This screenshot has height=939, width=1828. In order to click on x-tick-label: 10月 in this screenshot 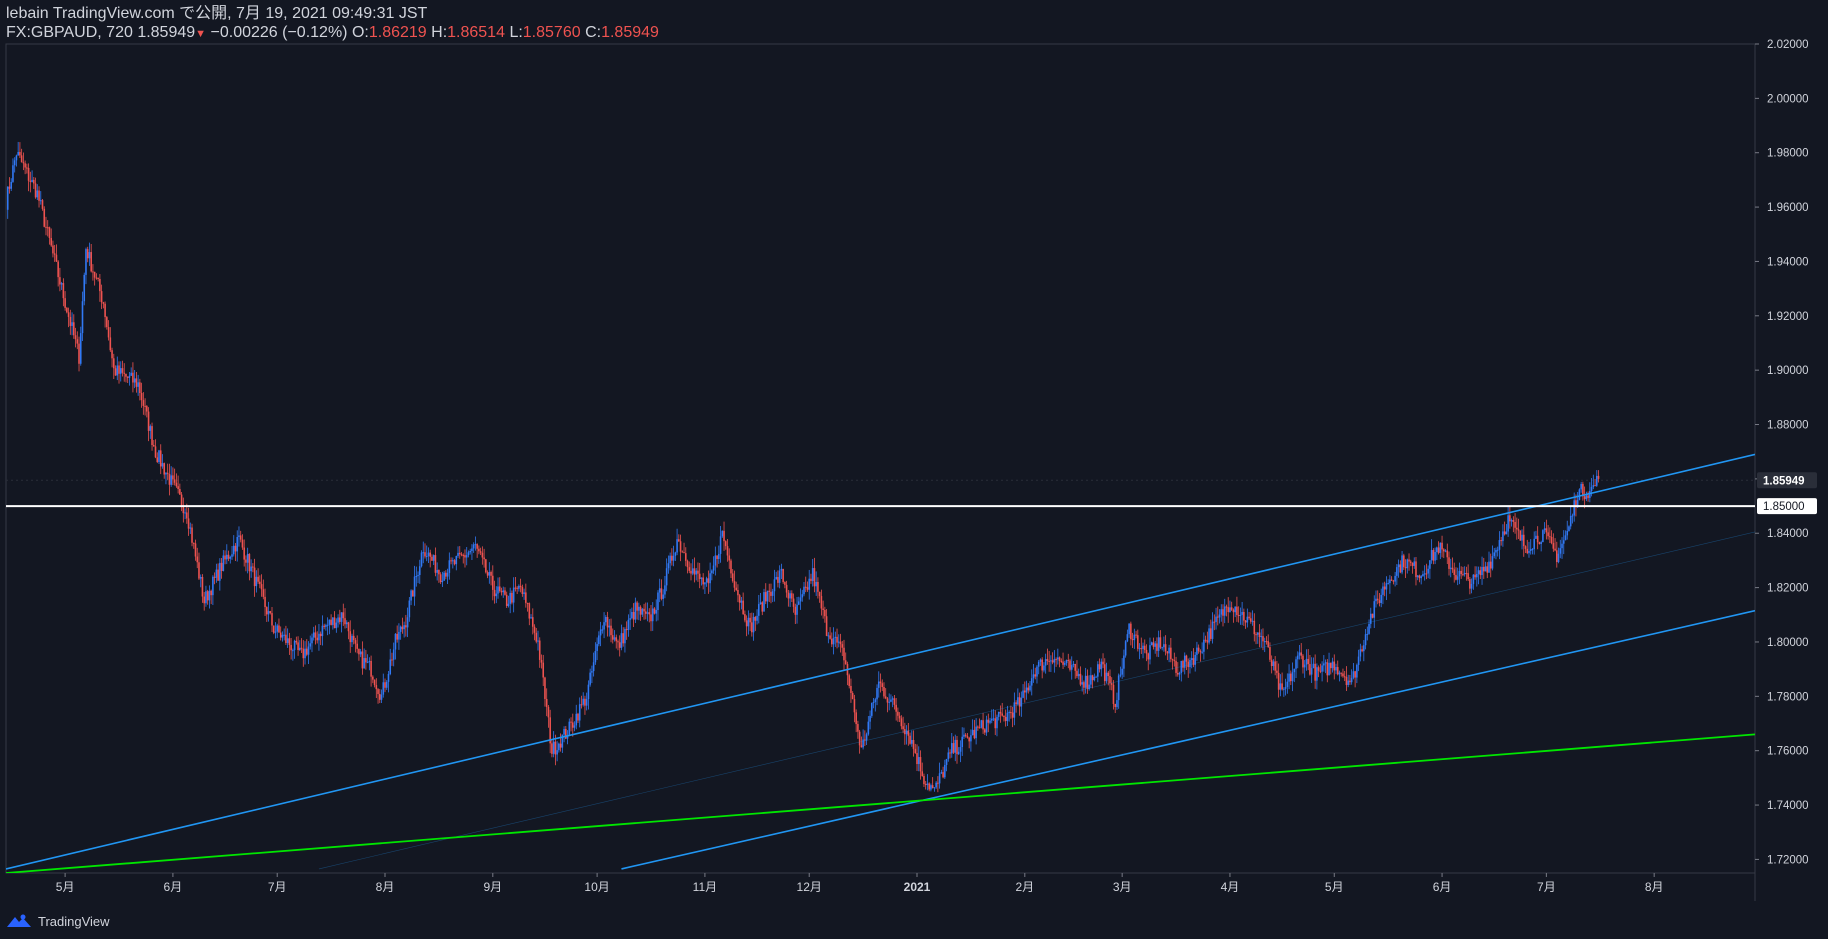, I will do `click(596, 887)`.